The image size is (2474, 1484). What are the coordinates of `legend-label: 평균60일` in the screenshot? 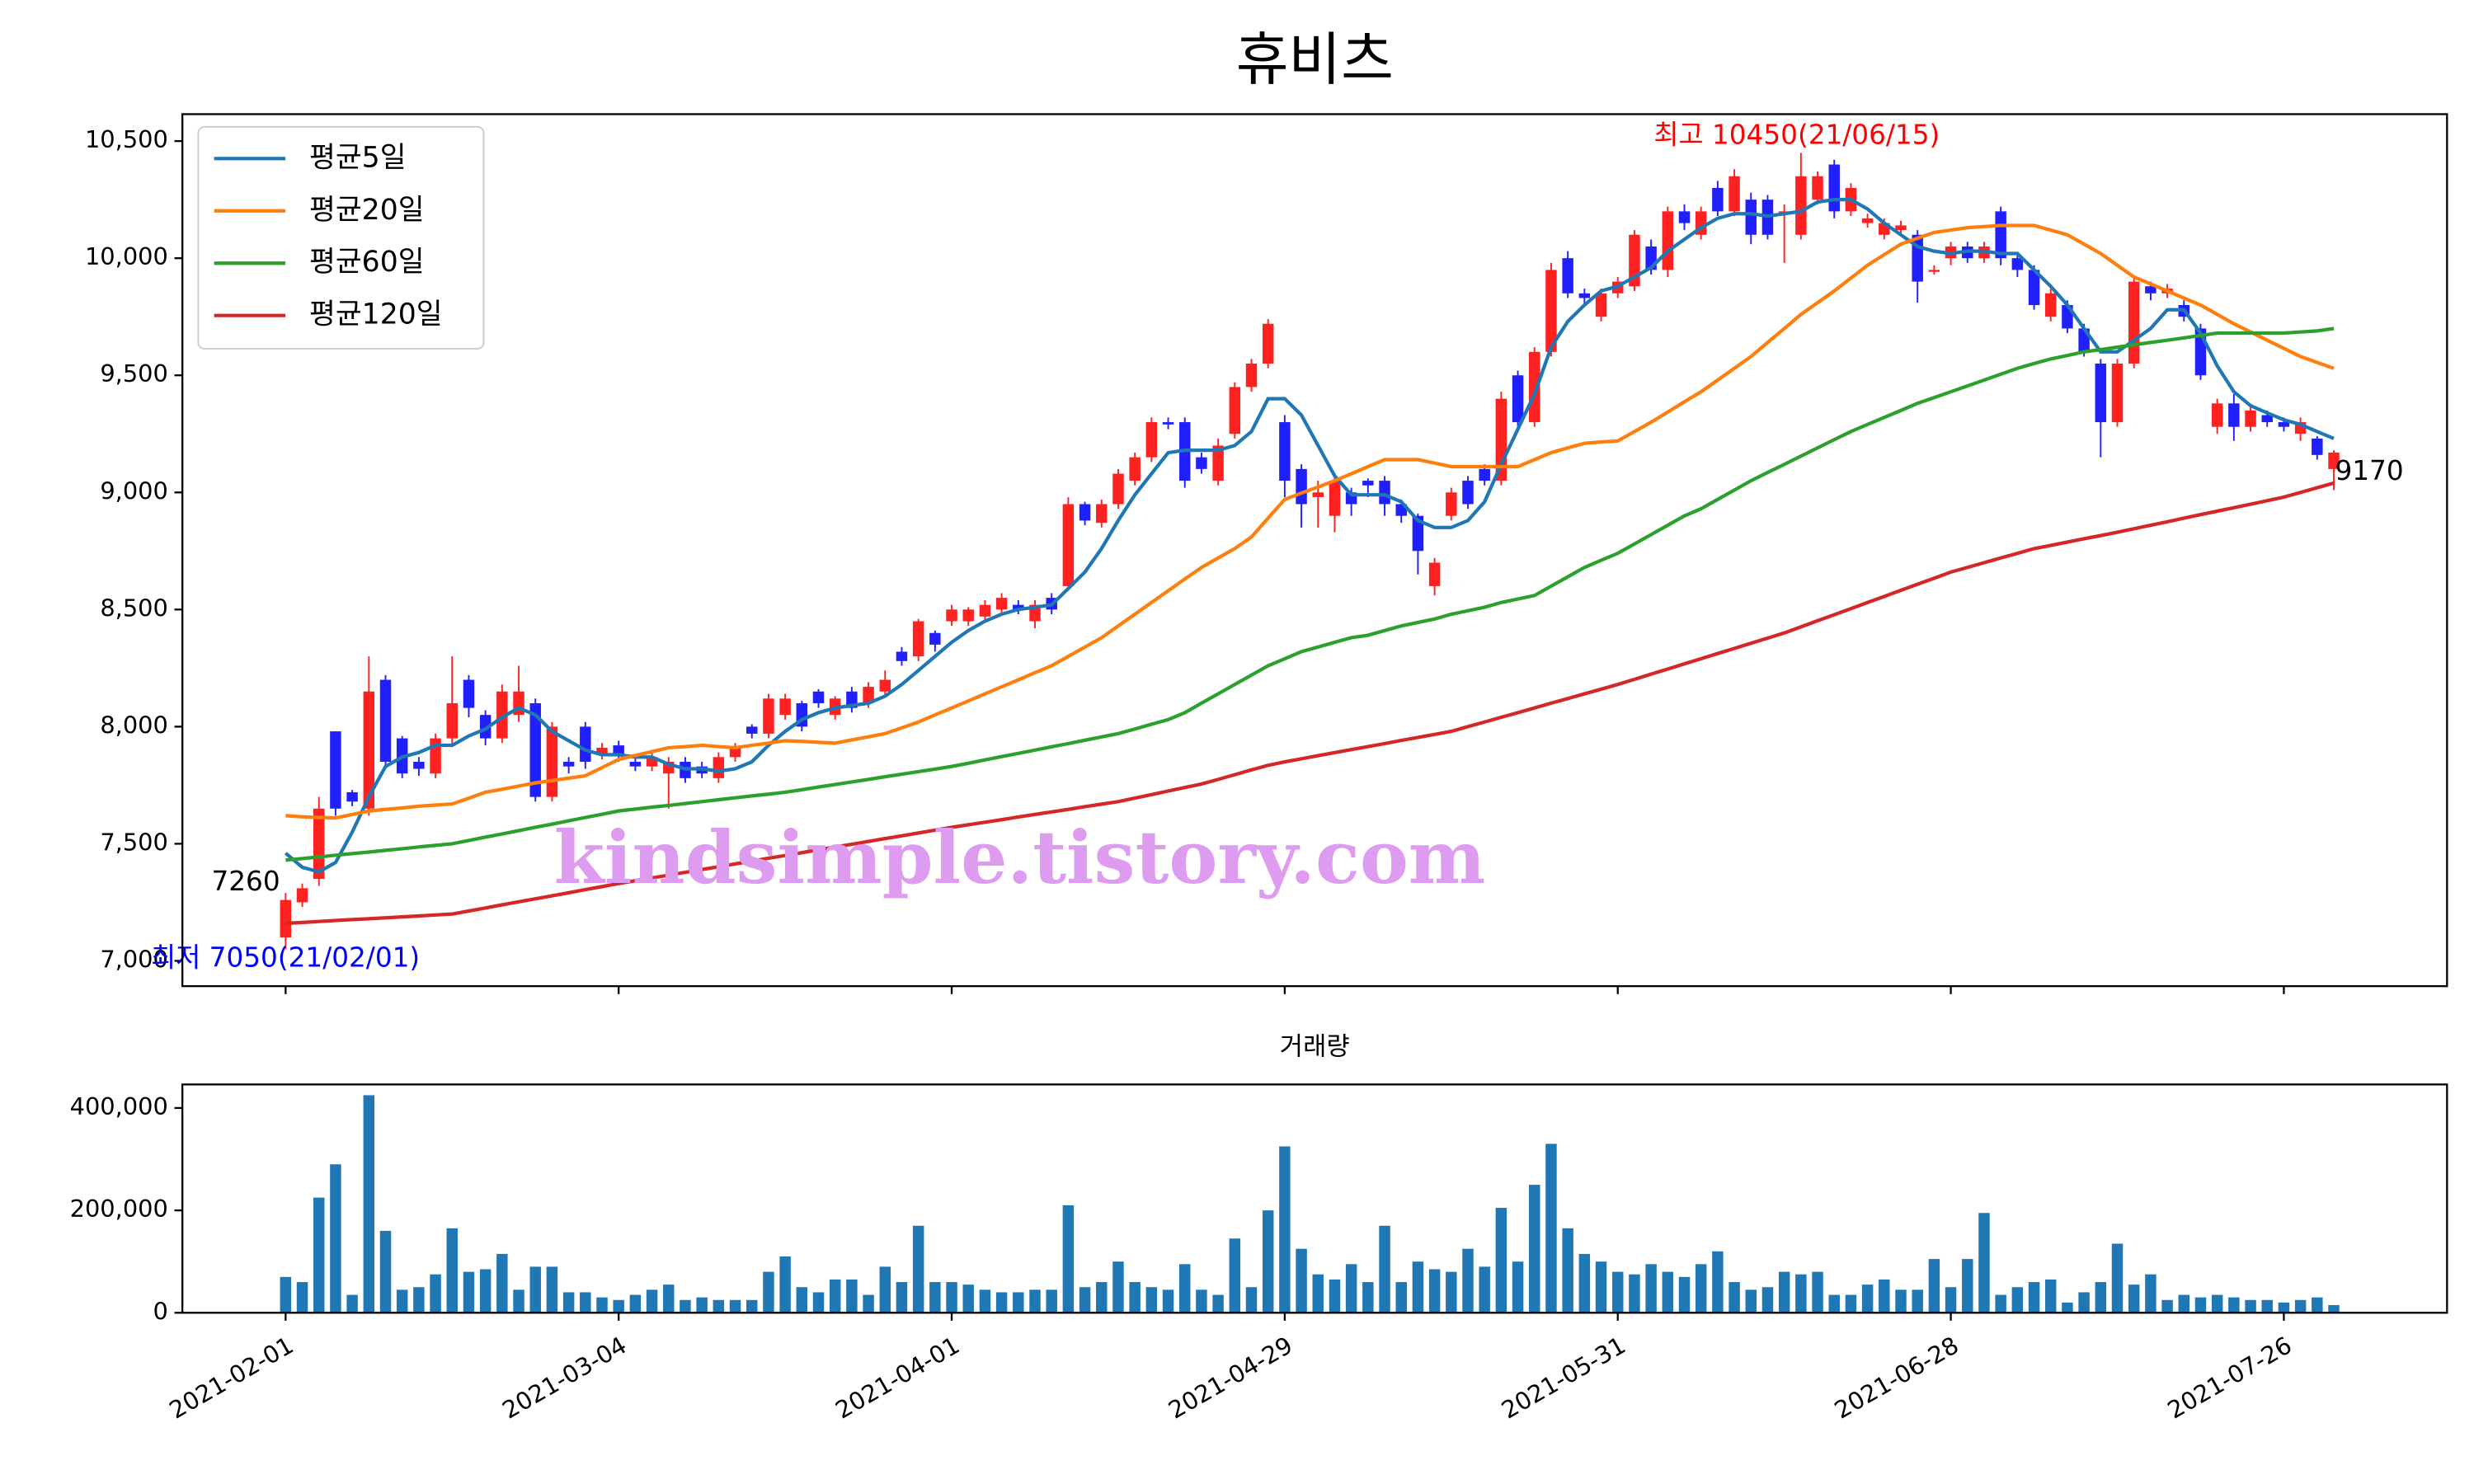 It's located at (367, 262).